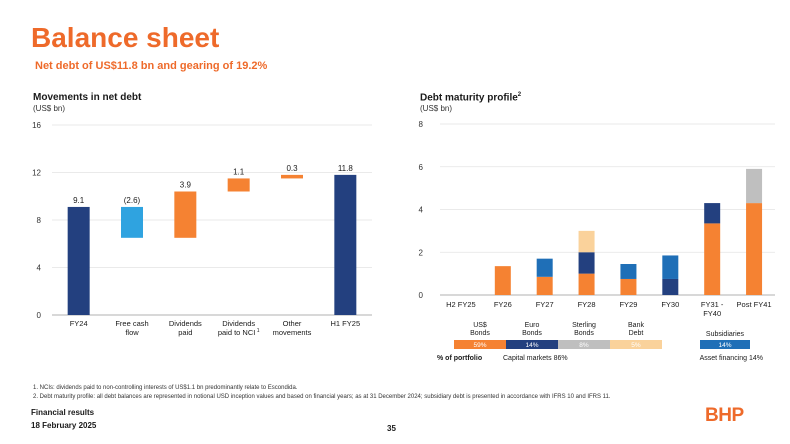 The width and height of the screenshot is (790, 444). What do you see at coordinates (185, 214) in the screenshot?
I see `bar-dividends-paid` at bounding box center [185, 214].